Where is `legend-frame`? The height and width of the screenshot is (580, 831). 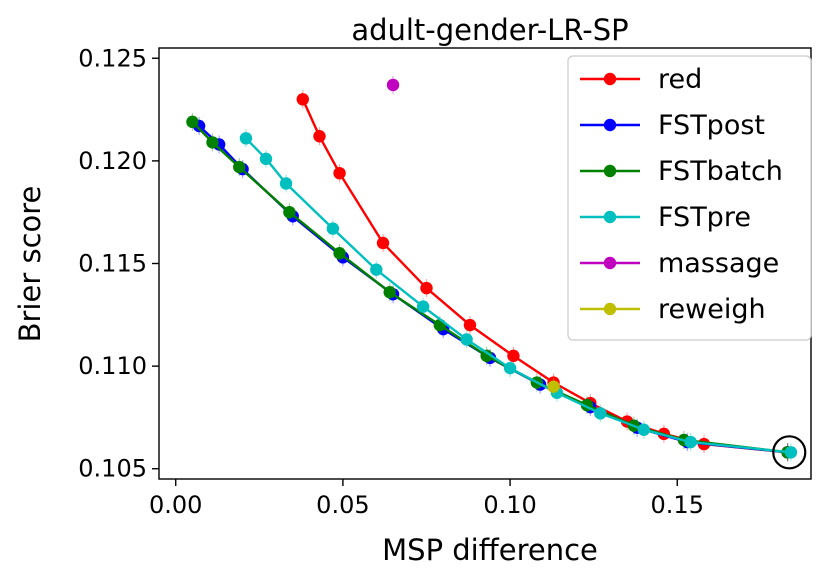
legend-frame is located at coordinates (689, 198).